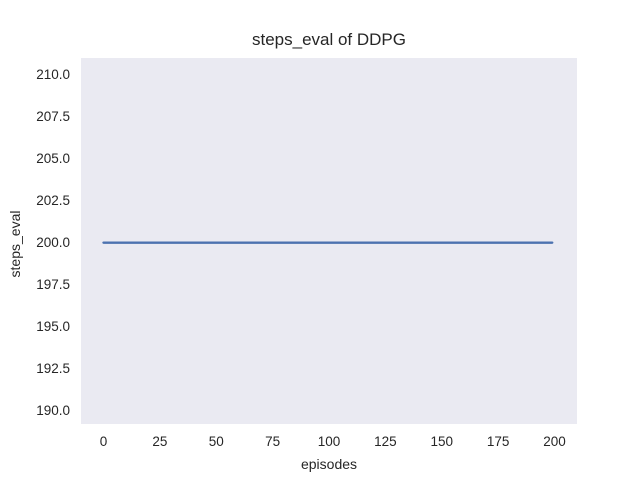 This screenshot has width=640, height=480. What do you see at coordinates (53, 326) in the screenshot?
I see `y-tick-label: 195.0` at bounding box center [53, 326].